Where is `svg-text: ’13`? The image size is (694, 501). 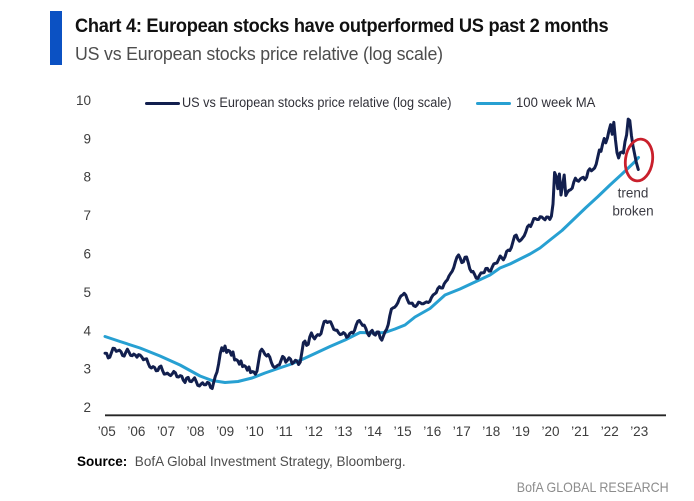 svg-text: ’13 is located at coordinates (343, 431).